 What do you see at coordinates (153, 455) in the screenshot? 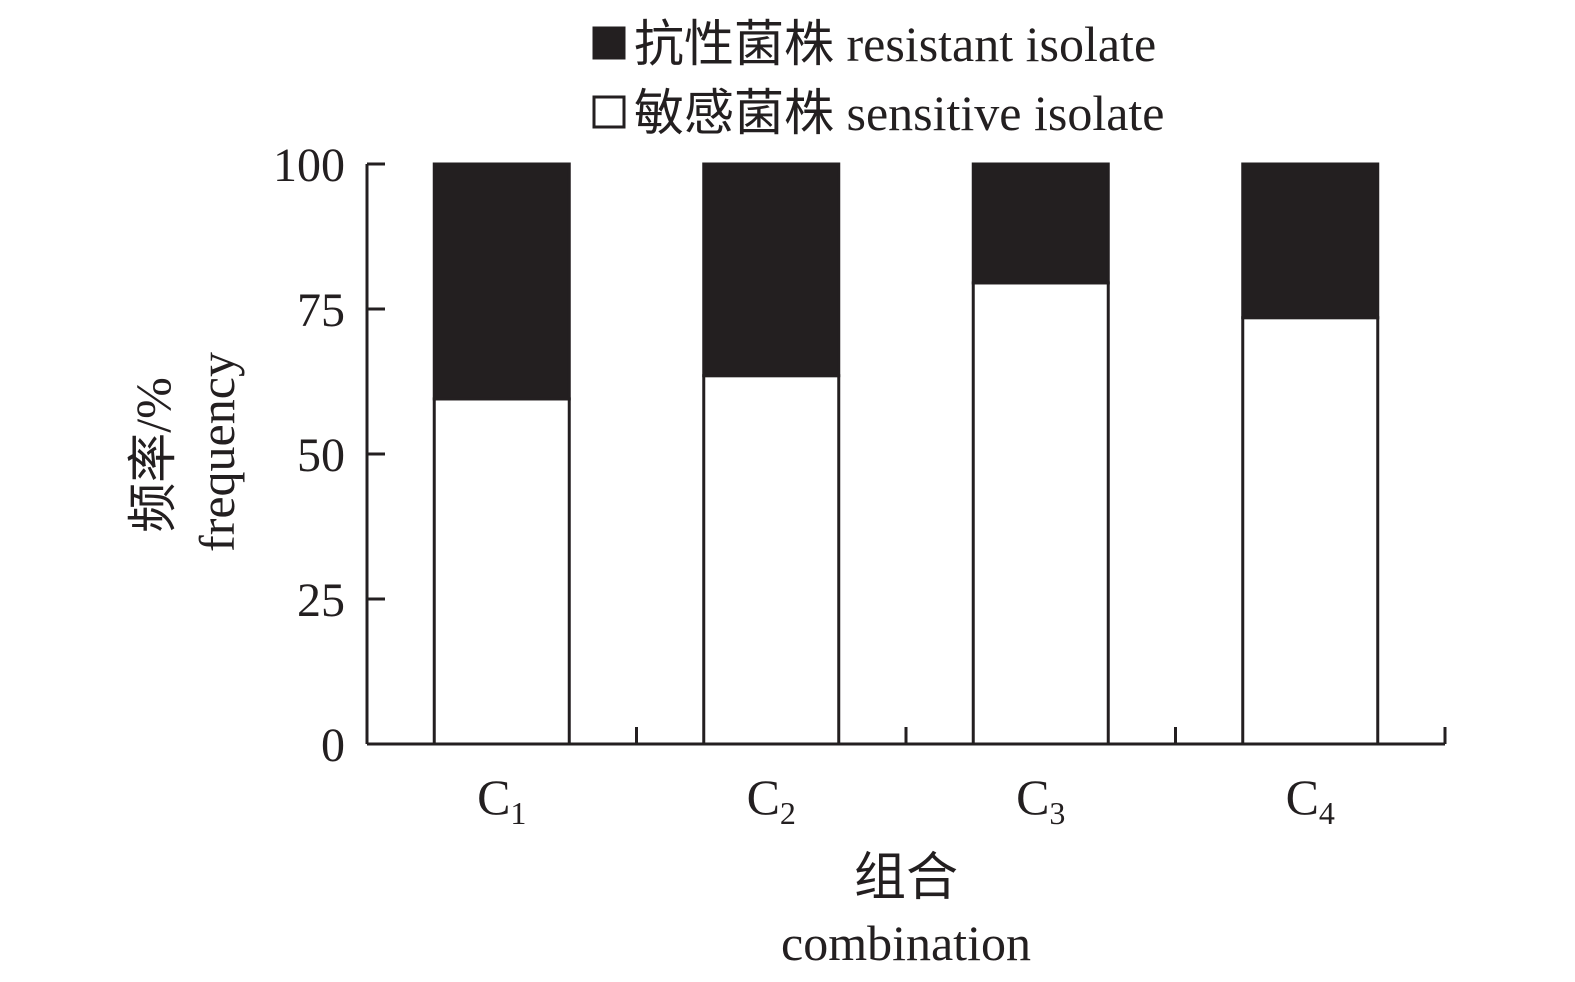
I see `y-axis-title-cn: 频率/%` at bounding box center [153, 455].